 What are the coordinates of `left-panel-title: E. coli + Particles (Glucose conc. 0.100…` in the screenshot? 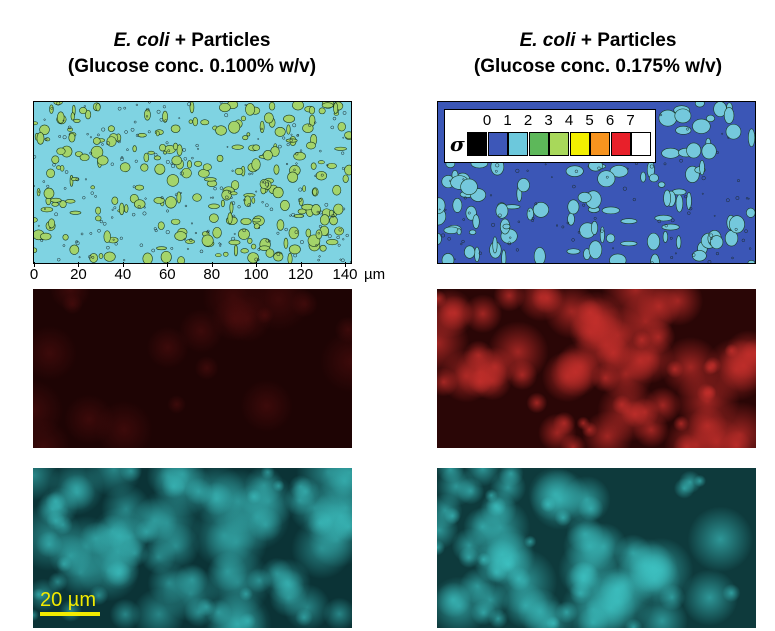 It's located at (192, 54).